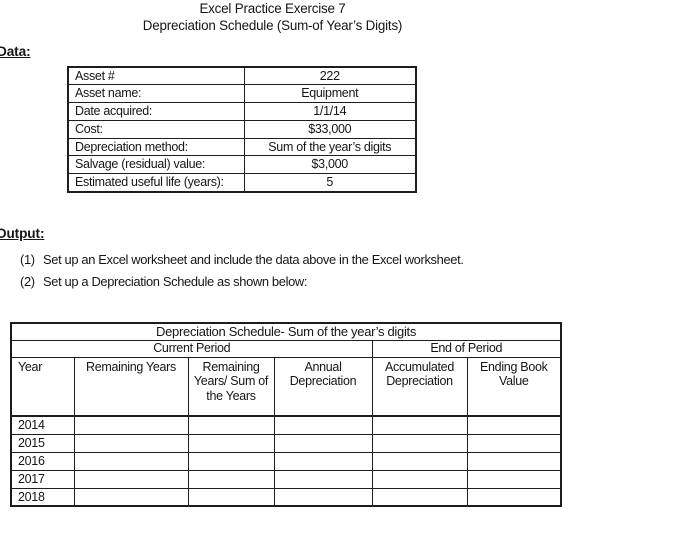 The height and width of the screenshot is (560, 683). Describe the element at coordinates (15, 51) in the screenshot. I see `data-section-label: Data:` at that location.